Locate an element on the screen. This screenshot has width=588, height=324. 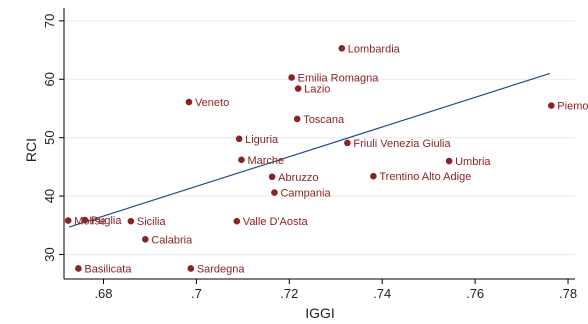
point-label: Campania is located at coordinates (305, 194).